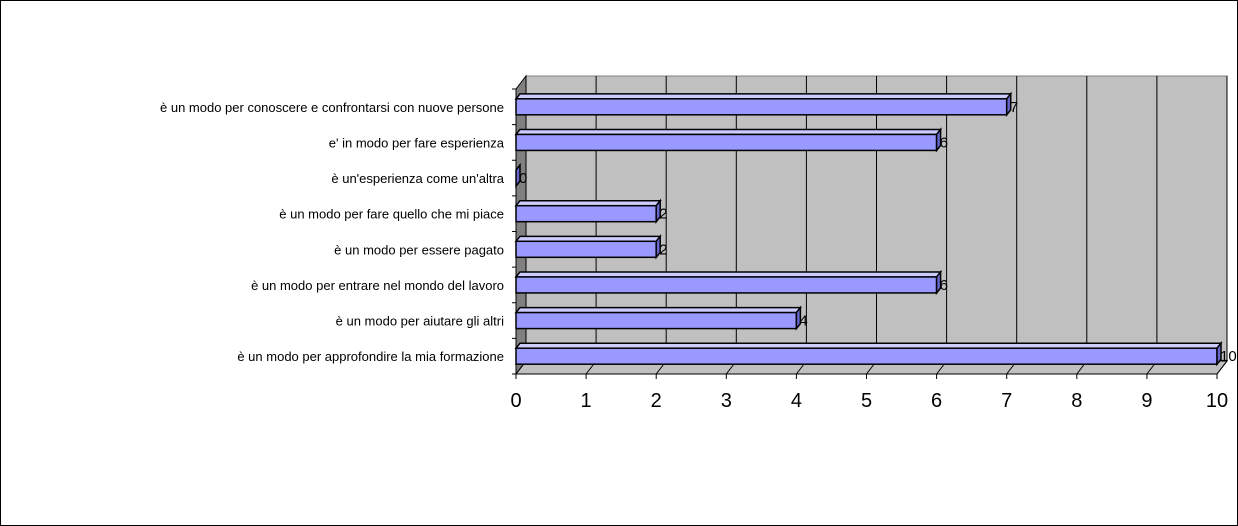 The height and width of the screenshot is (526, 1238). What do you see at coordinates (866, 401) in the screenshot?
I see `x-tick-label: 5` at bounding box center [866, 401].